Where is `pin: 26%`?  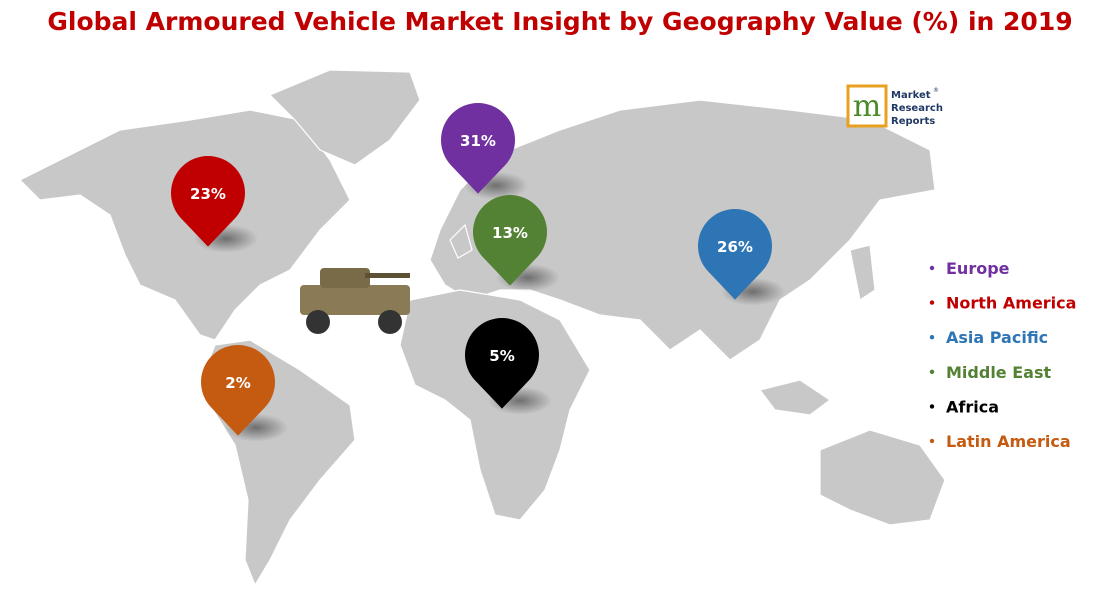 pin: 26% is located at coordinates (741, 257).